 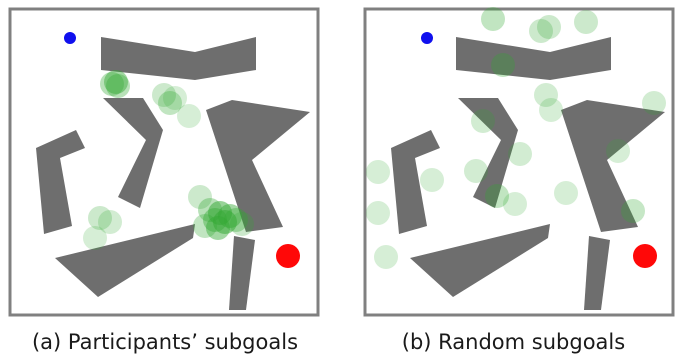 I want to click on participant-subgoals, so click(x=168, y=160).